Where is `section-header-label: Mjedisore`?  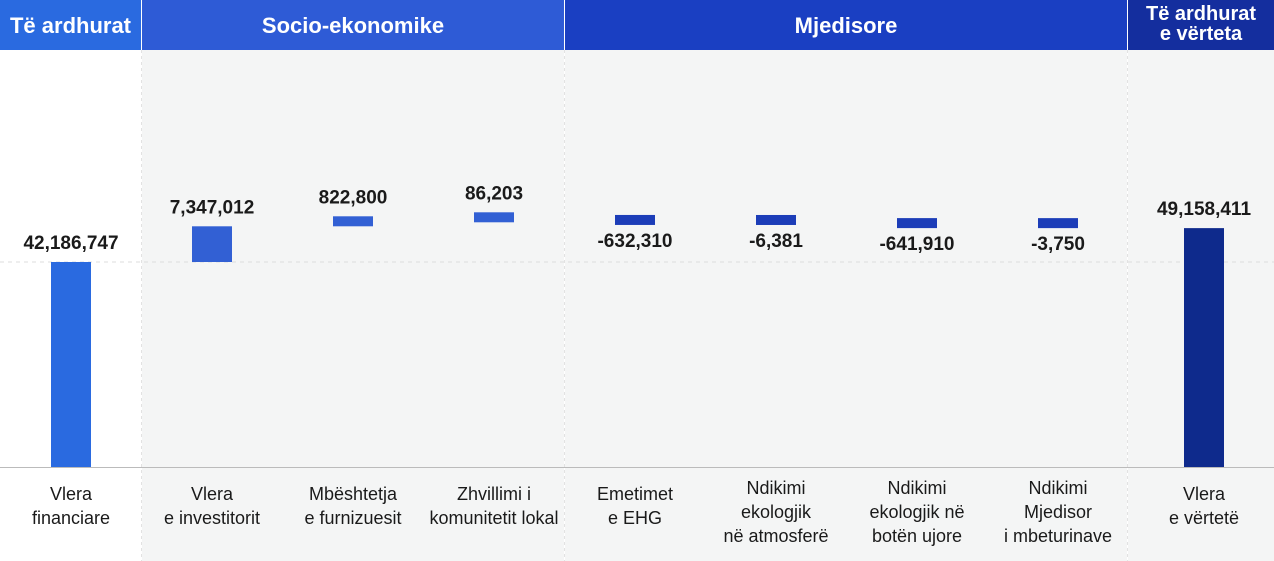 section-header-label: Mjedisore is located at coordinates (846, 25).